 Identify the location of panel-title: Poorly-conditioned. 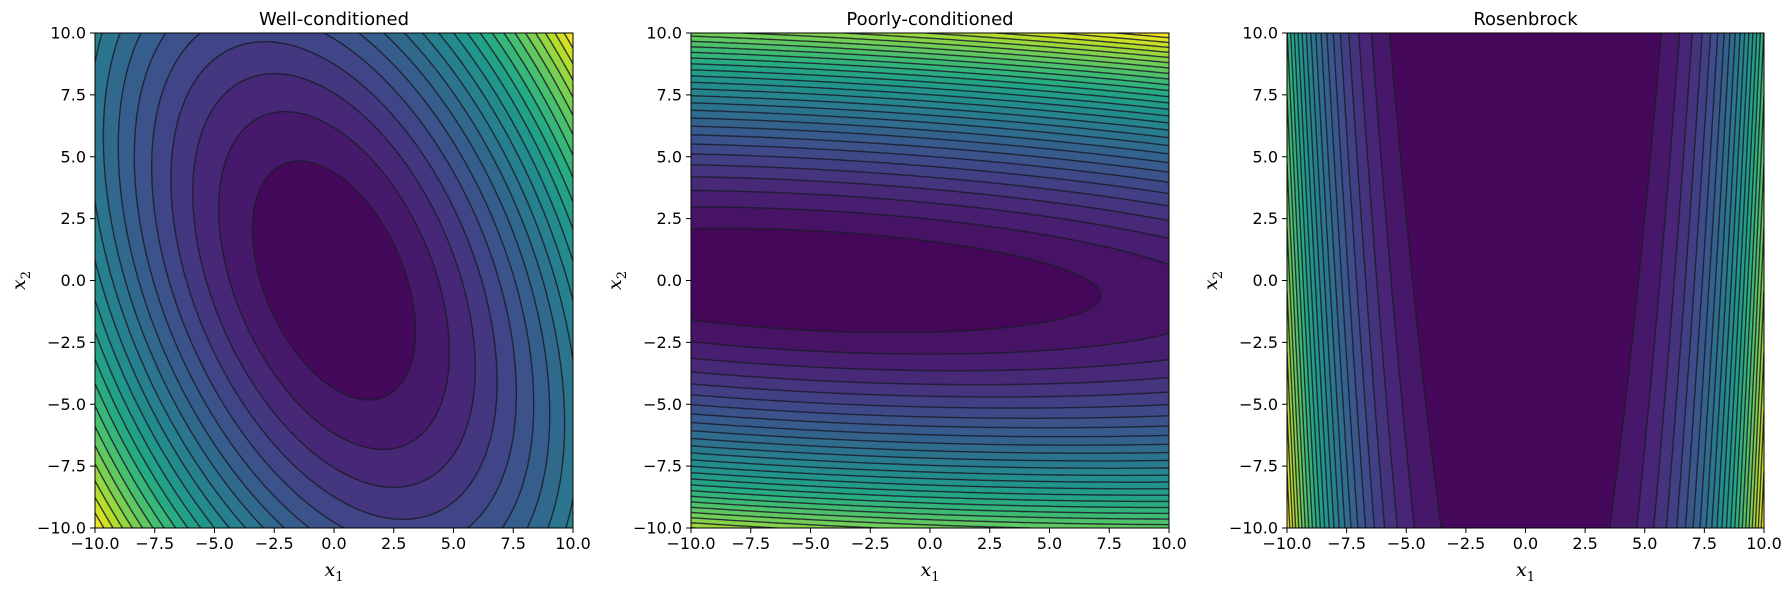
(929, 19).